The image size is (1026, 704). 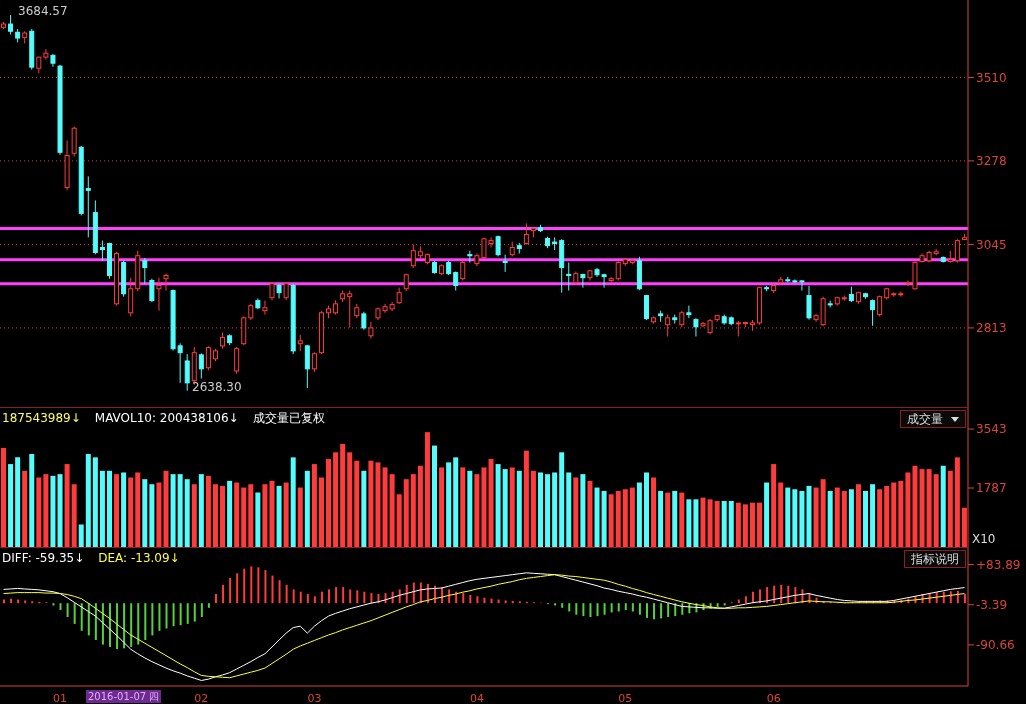 I want to click on annotation: 指标说明, so click(x=935, y=559).